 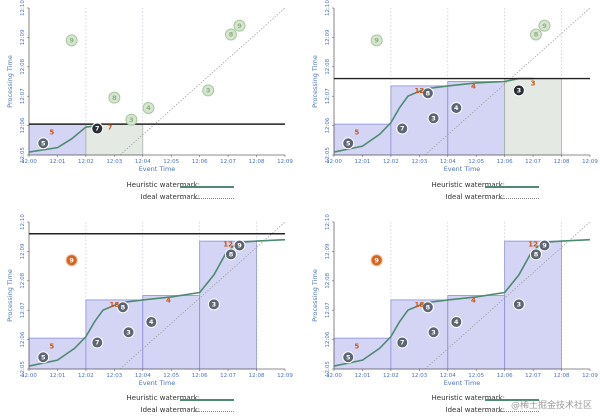 I want to click on x-tick-label: 12:04, so click(x=448, y=376).